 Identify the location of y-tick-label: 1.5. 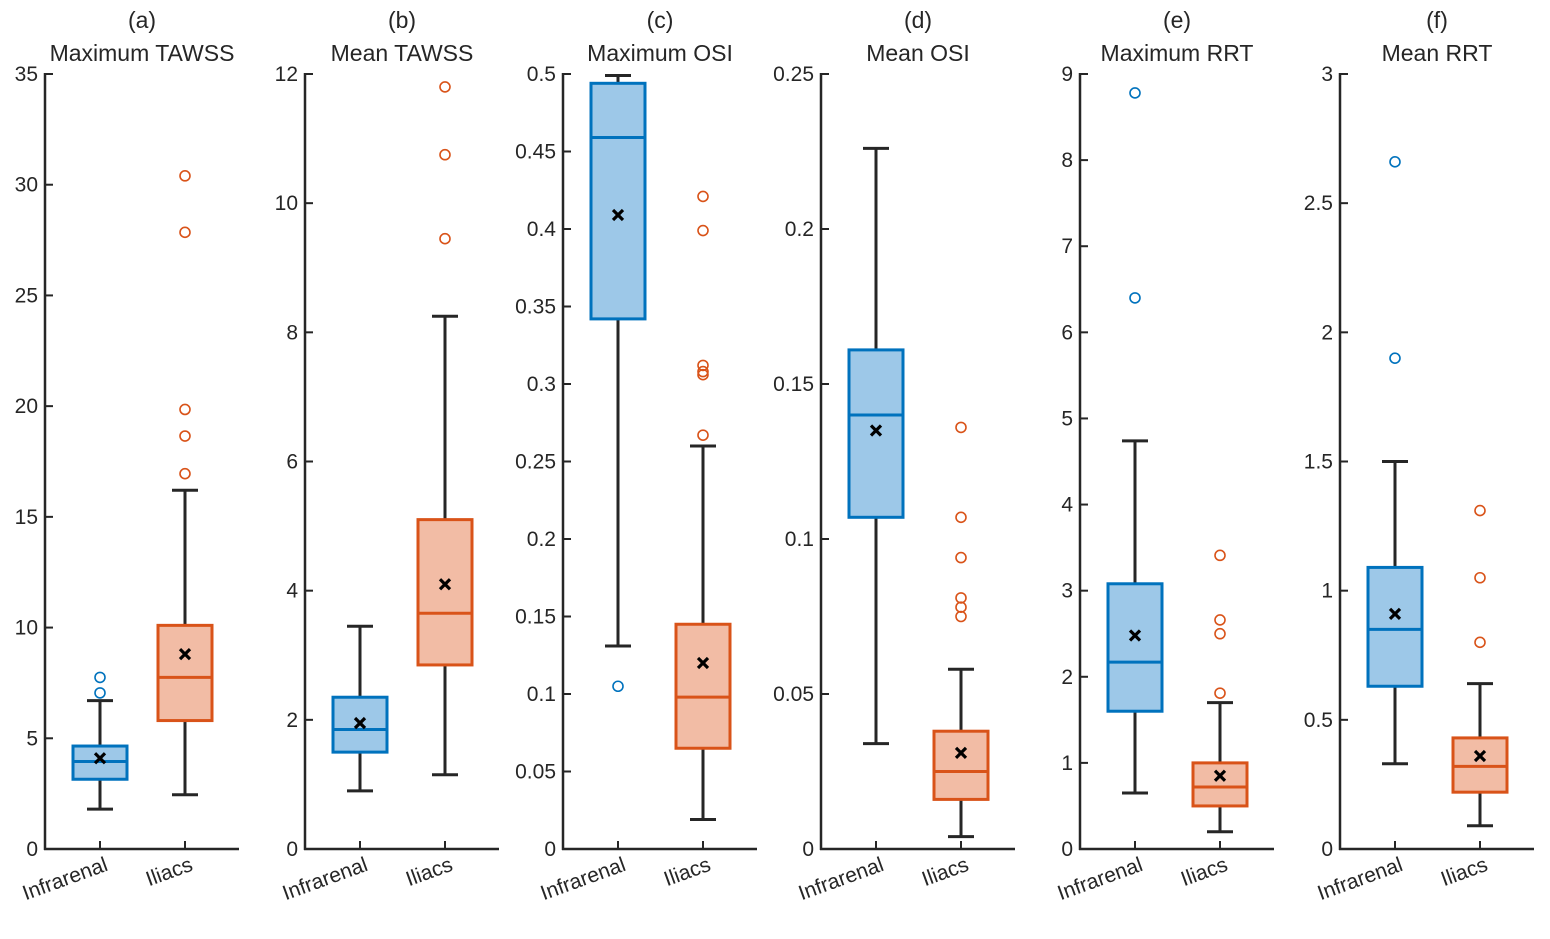
(1318, 462).